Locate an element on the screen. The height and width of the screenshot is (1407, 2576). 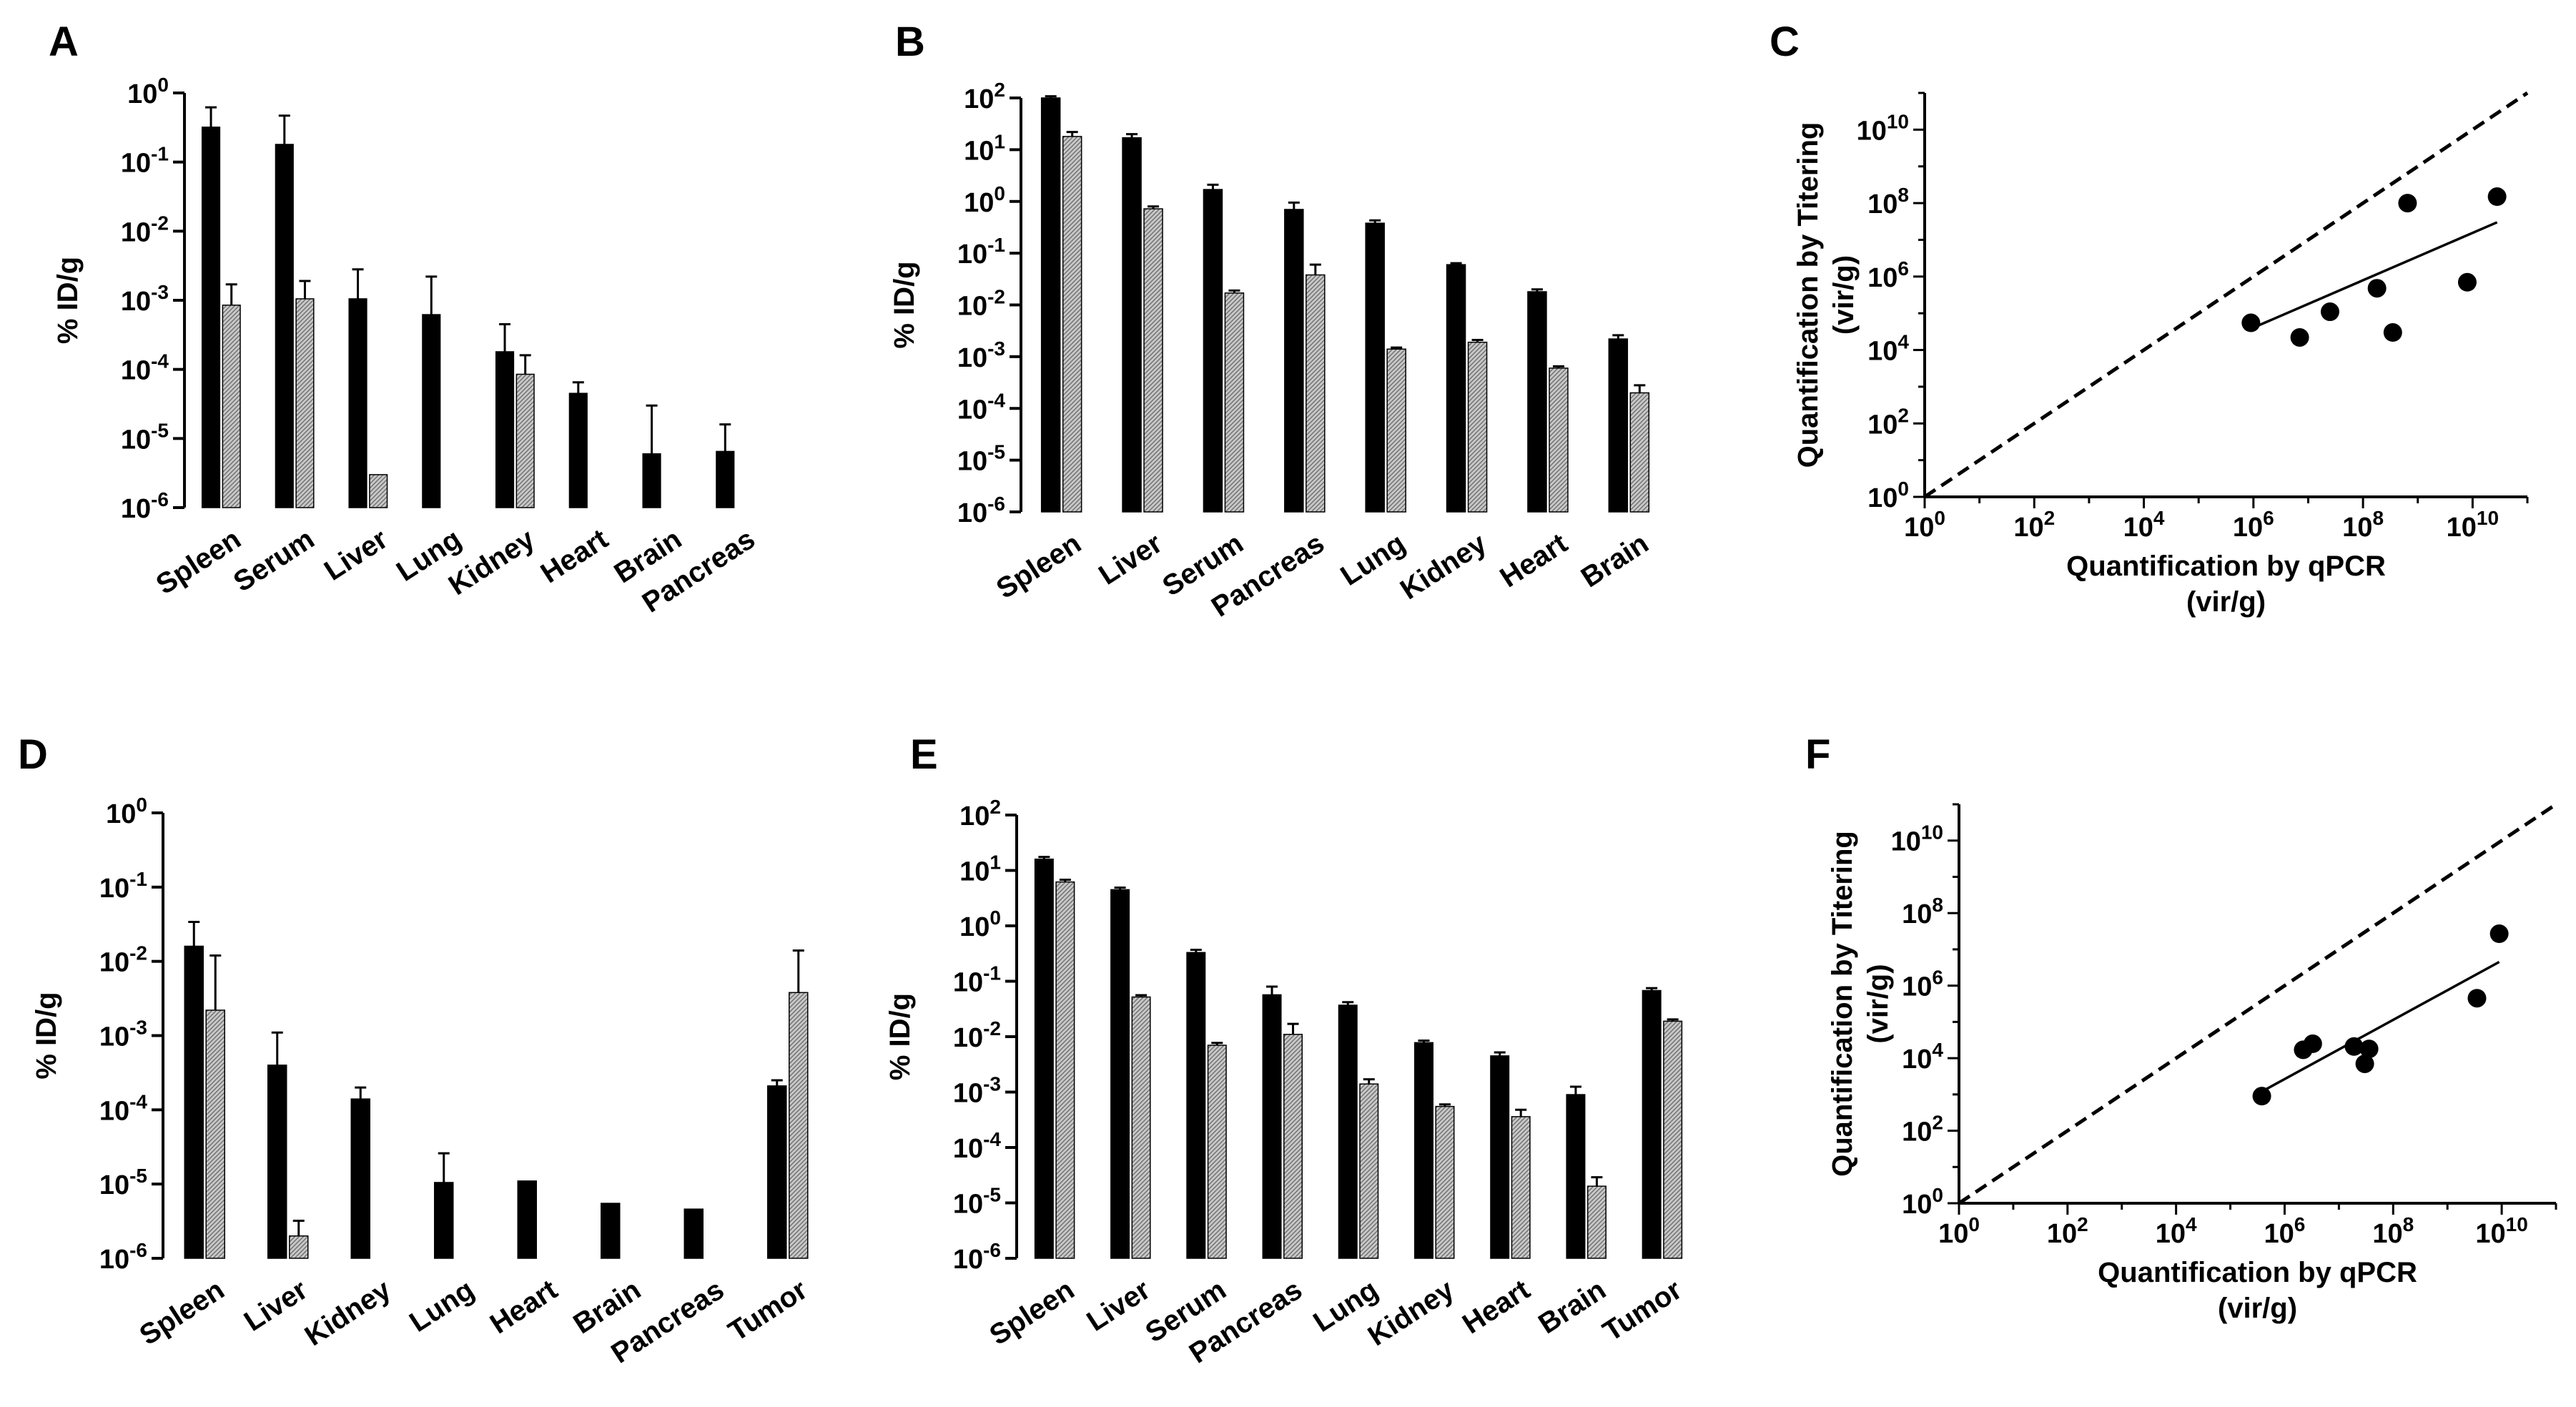
category-label: Tumor is located at coordinates (768, 1311).